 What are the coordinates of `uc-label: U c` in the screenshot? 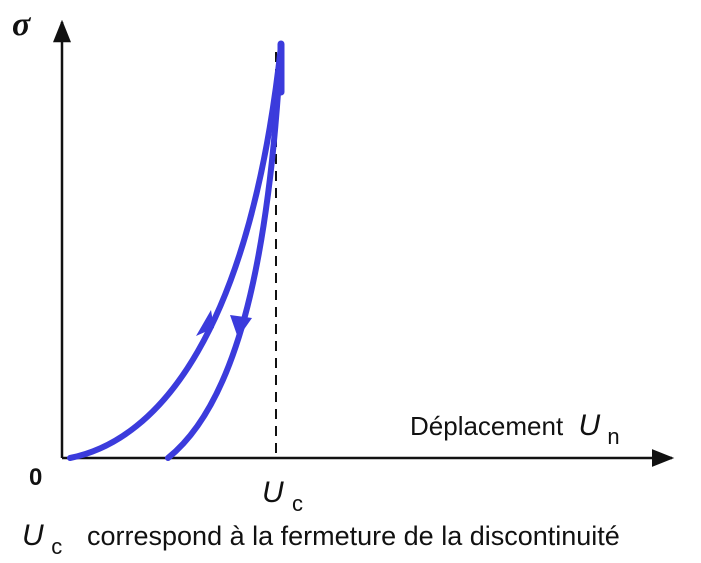 It's located at (282, 496).